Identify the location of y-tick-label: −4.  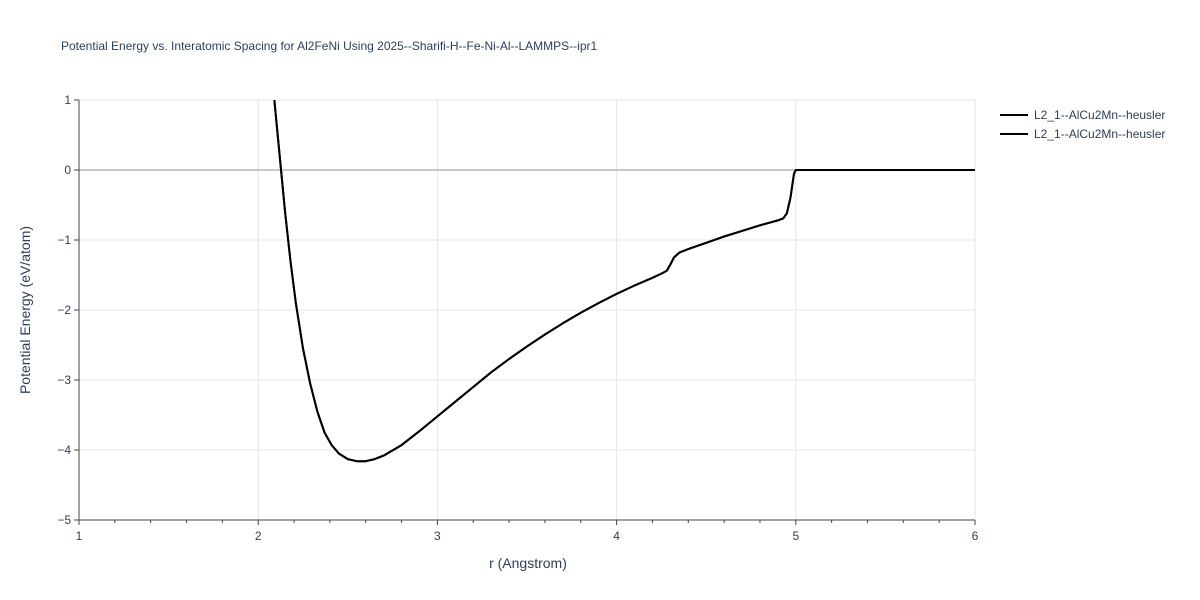
(64, 450).